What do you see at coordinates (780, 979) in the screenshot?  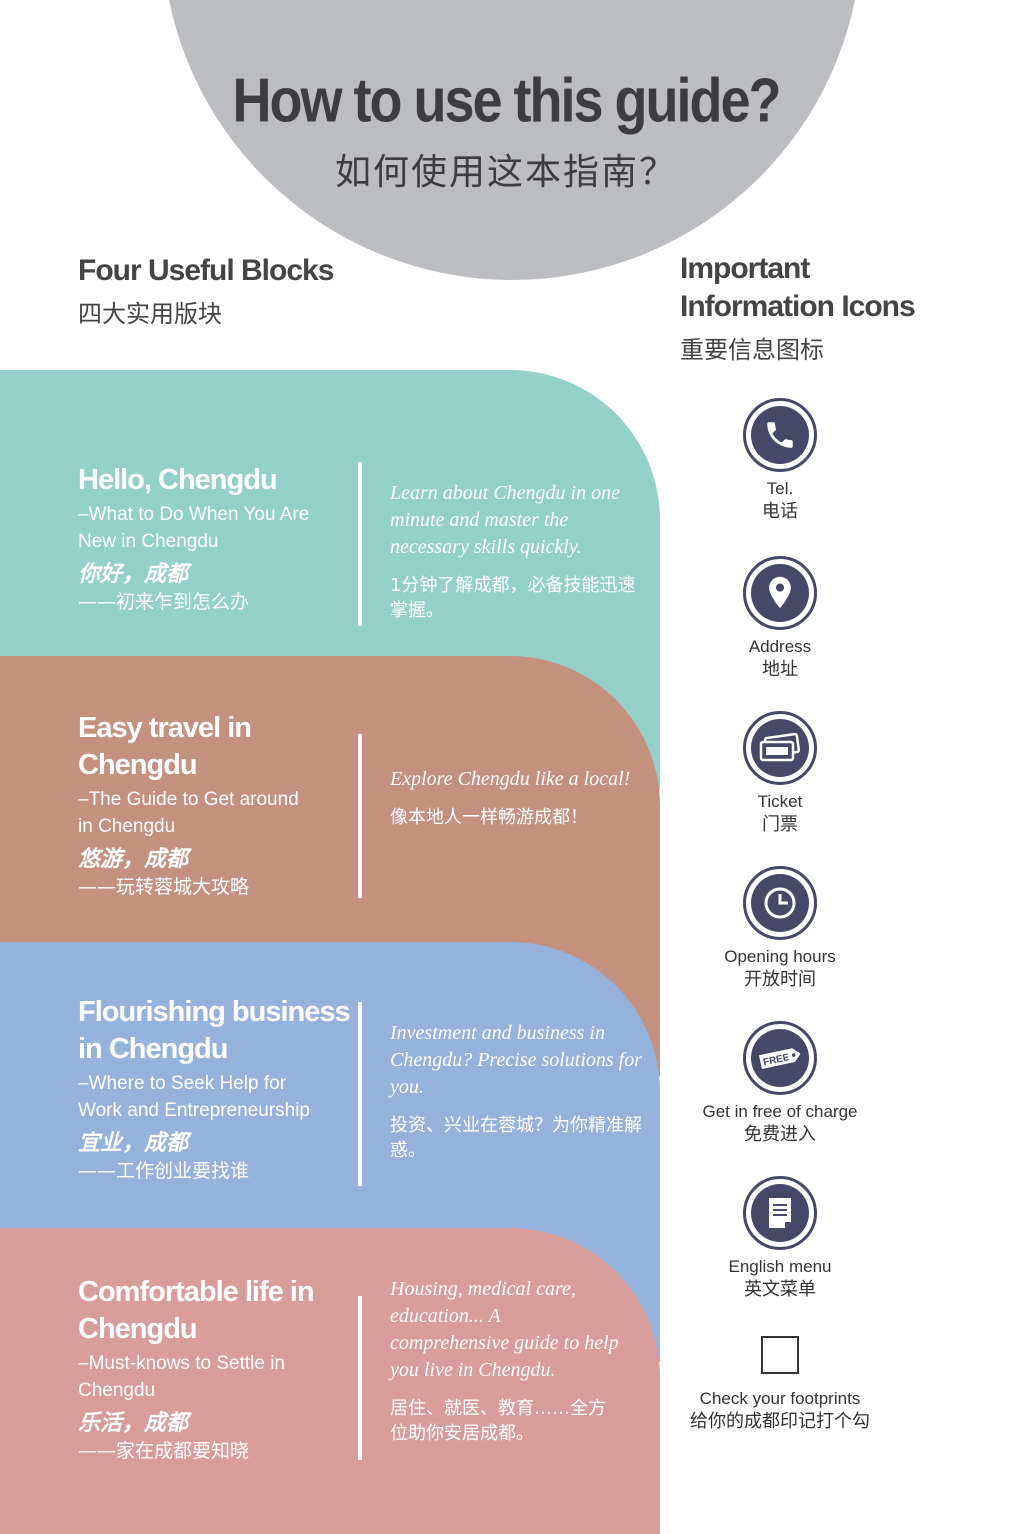 I see `icon-label-zh: 开放时间` at bounding box center [780, 979].